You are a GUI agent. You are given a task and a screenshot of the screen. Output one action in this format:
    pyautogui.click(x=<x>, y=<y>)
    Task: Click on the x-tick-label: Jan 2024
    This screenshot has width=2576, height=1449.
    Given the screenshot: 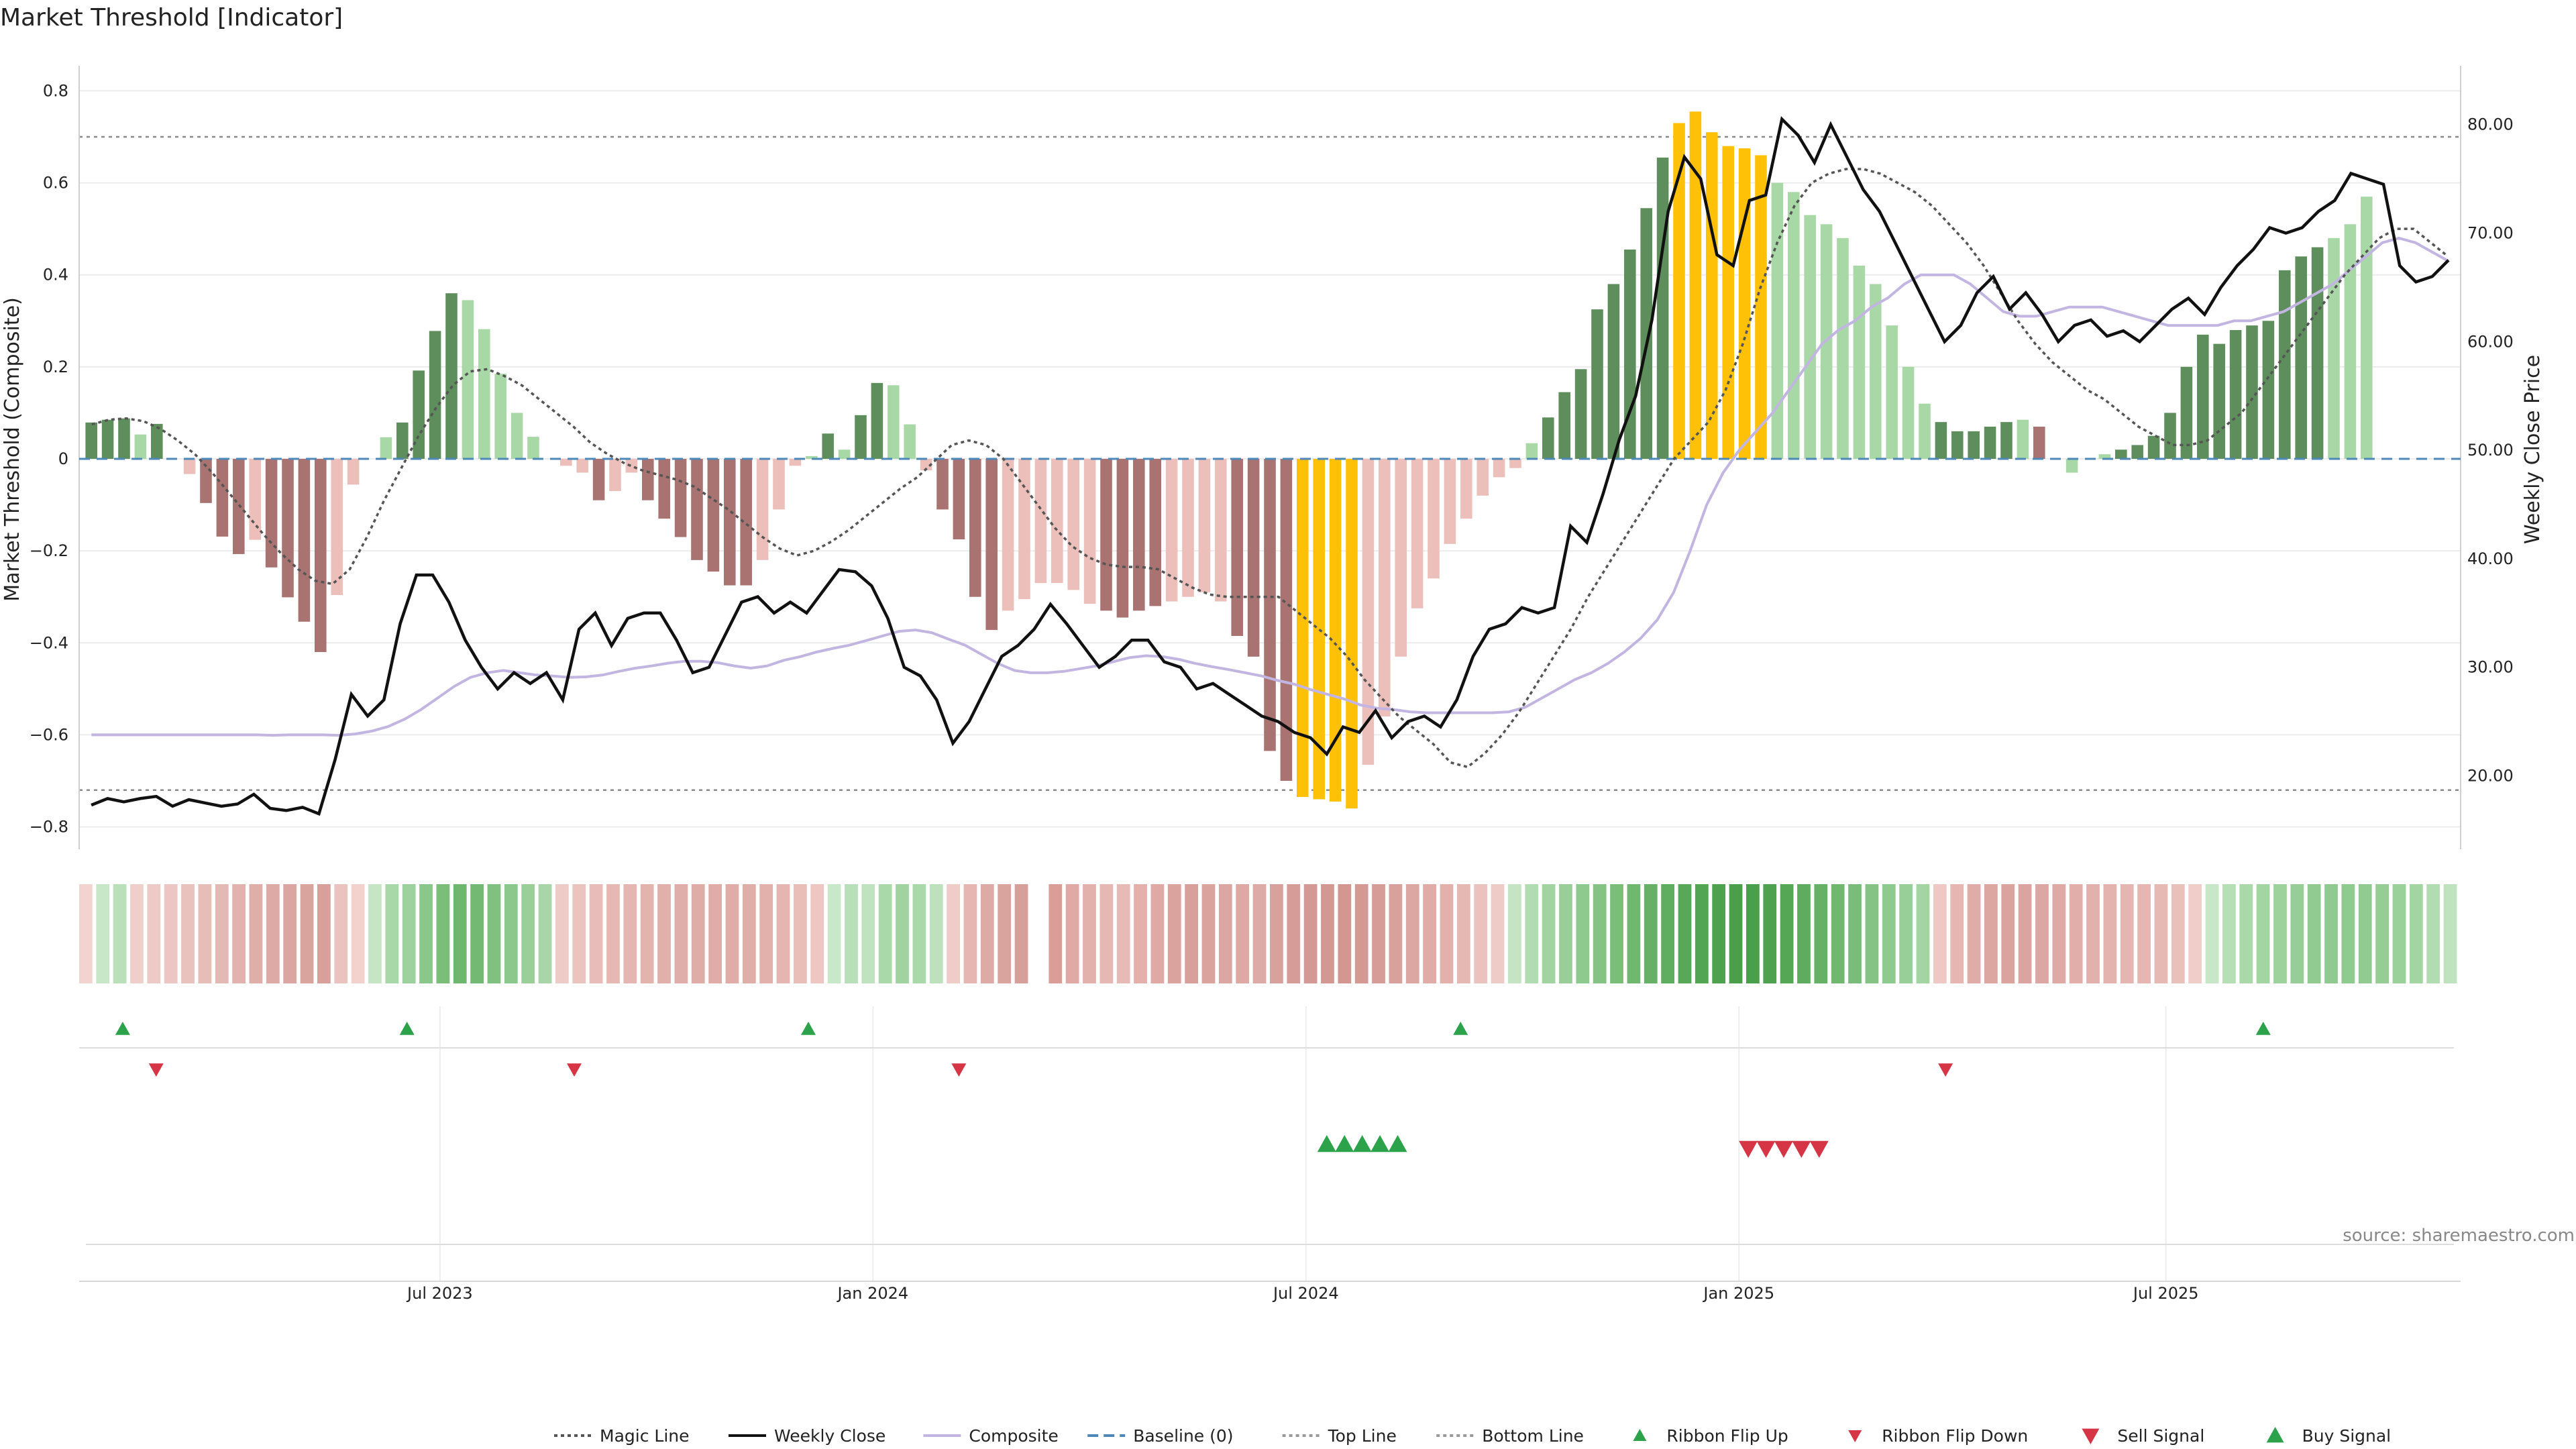 What is the action you would take?
    pyautogui.click(x=872, y=1293)
    